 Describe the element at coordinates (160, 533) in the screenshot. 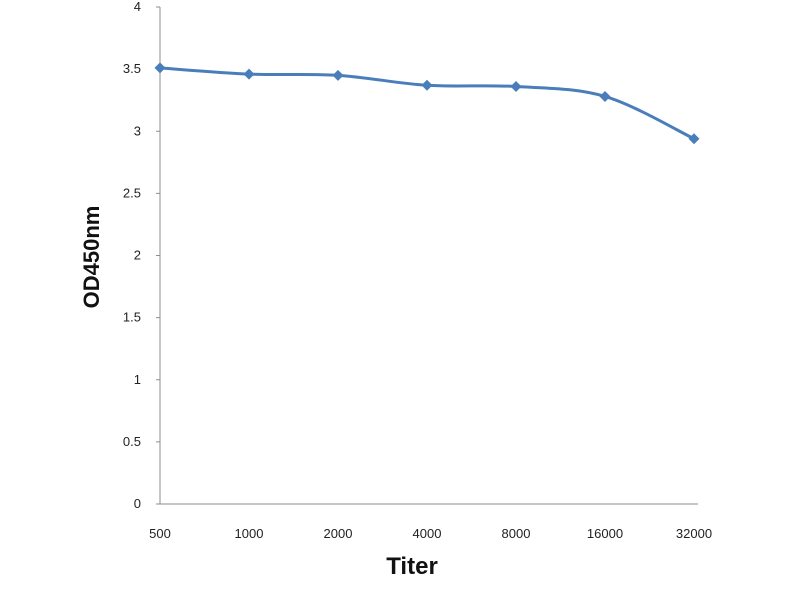

I see `x-tick-label: 500` at that location.